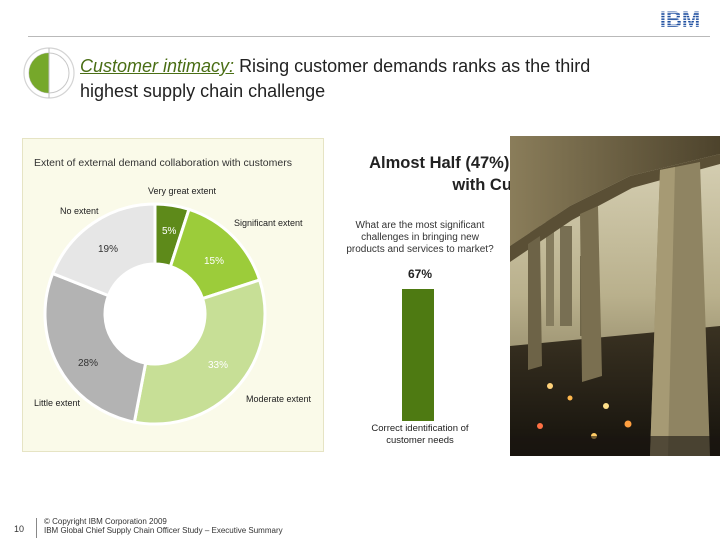 The image size is (720, 540). Describe the element at coordinates (108, 249) in the screenshot. I see `value-label-no-extent: 19%` at that location.